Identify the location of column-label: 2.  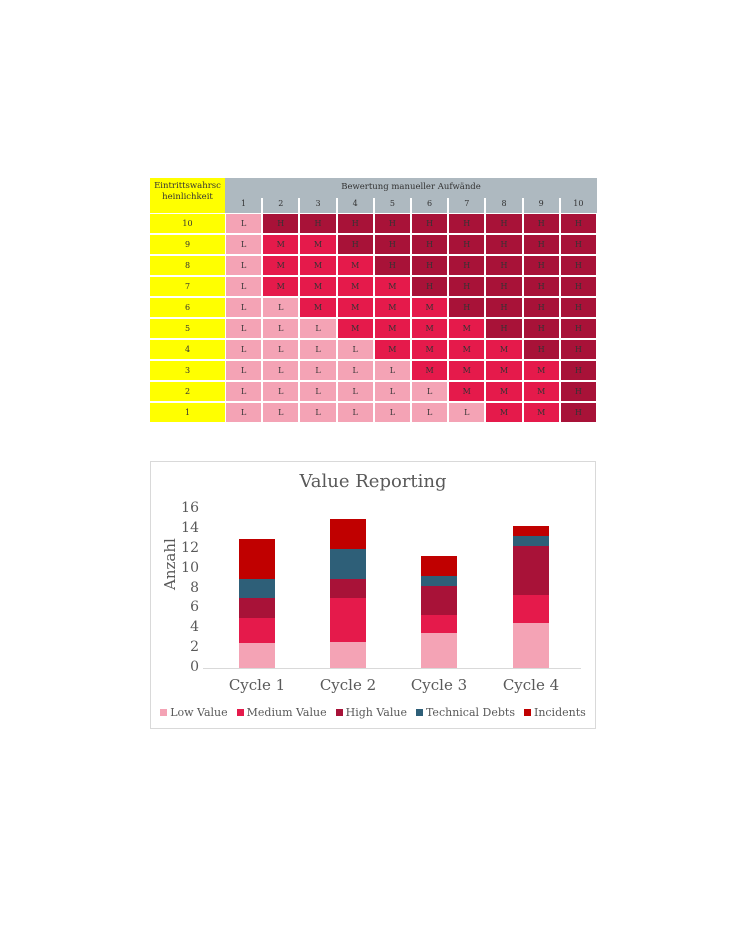
(281, 203).